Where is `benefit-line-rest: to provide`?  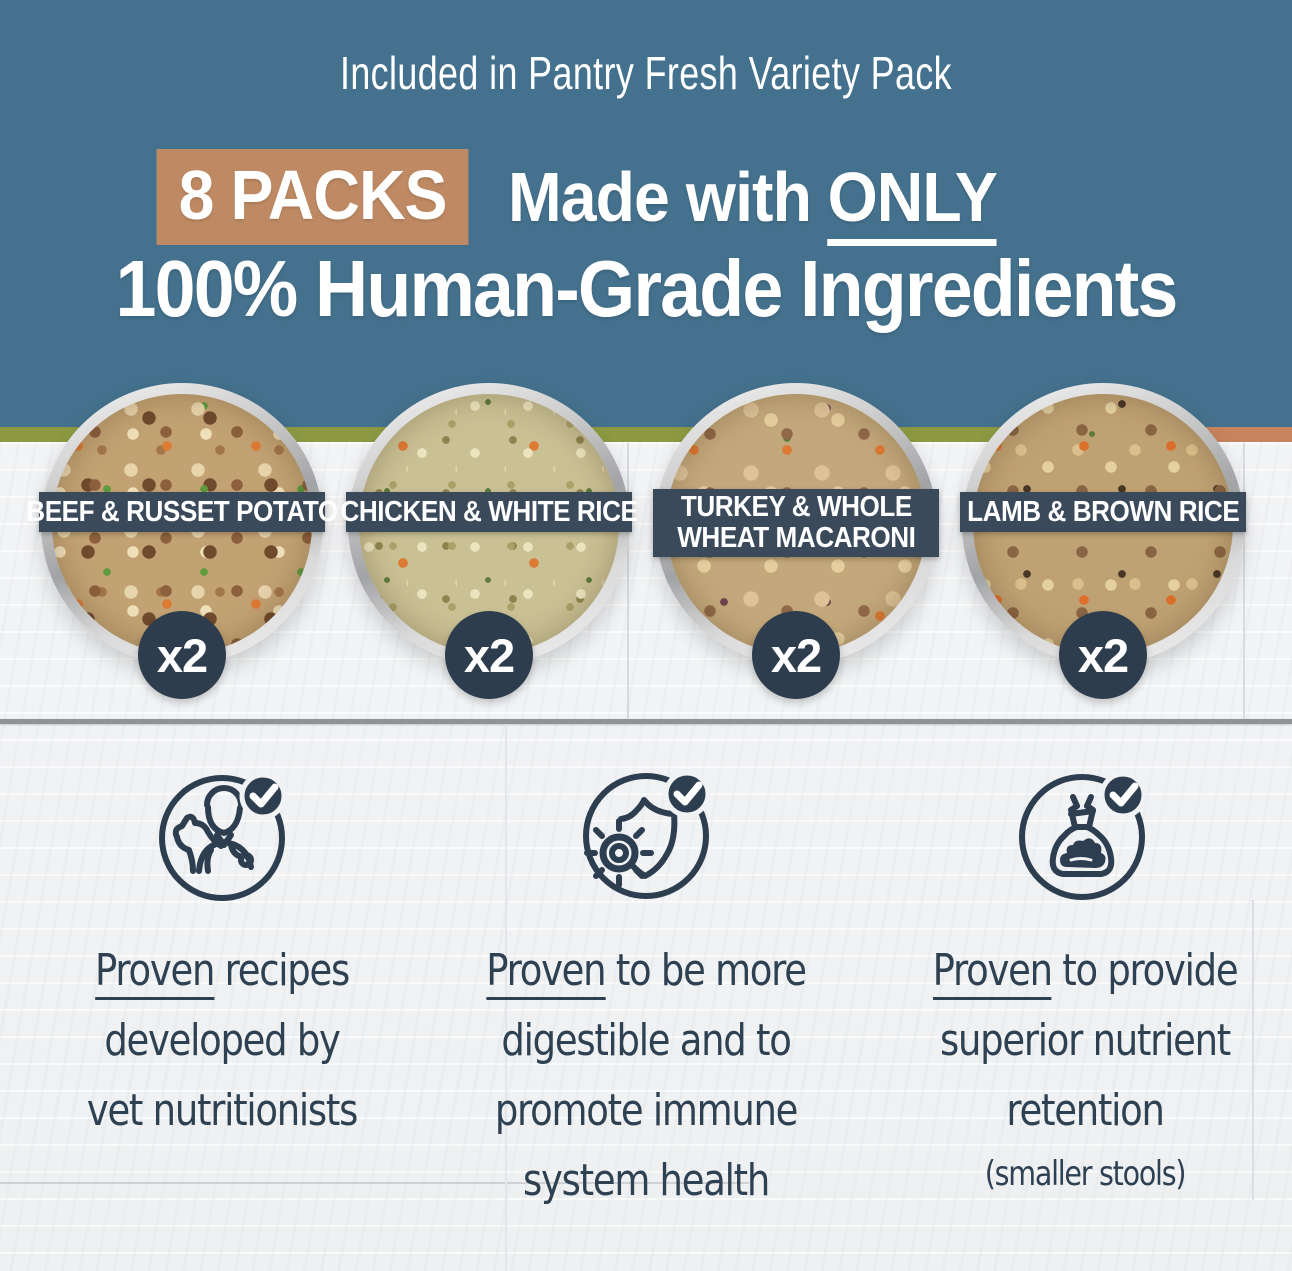
benefit-line-rest: to provide is located at coordinates (1144, 970).